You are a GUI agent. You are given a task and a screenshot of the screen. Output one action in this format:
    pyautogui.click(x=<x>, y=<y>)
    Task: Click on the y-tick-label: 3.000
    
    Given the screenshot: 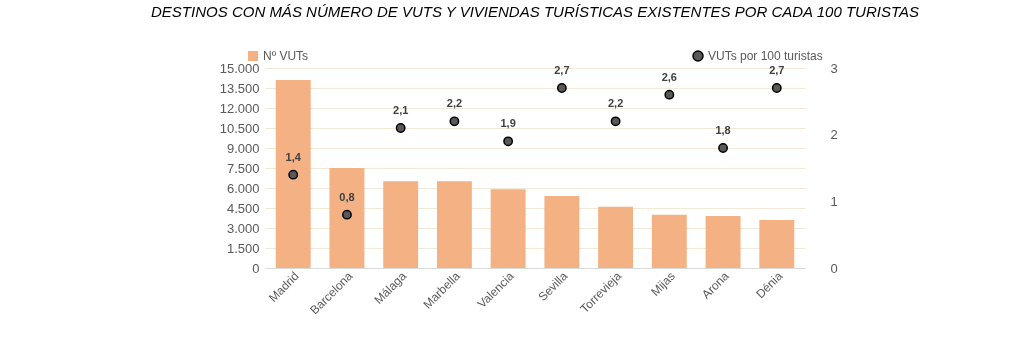 What is the action you would take?
    pyautogui.click(x=243, y=228)
    